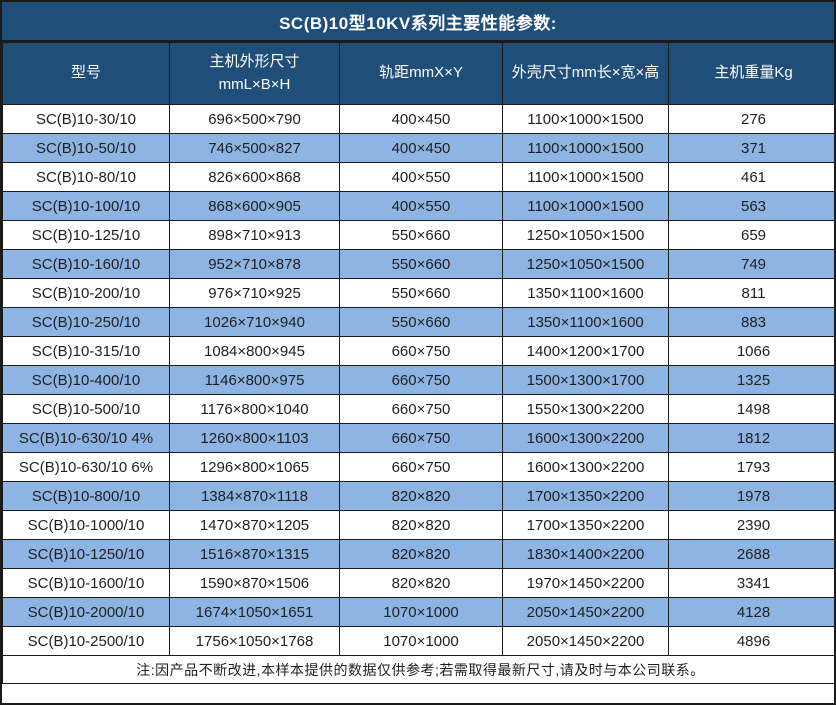  I want to click on table-cell: SC(B)10-500/10, so click(86, 409).